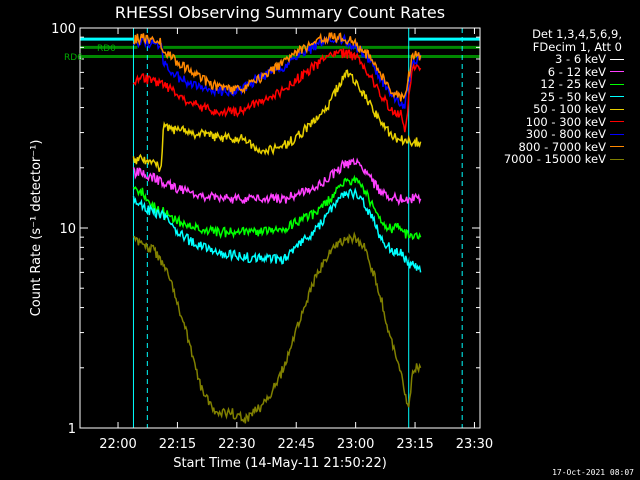 The image size is (640, 480). Describe the element at coordinates (296, 444) in the screenshot. I see `x-tick-label: 22:45` at that location.